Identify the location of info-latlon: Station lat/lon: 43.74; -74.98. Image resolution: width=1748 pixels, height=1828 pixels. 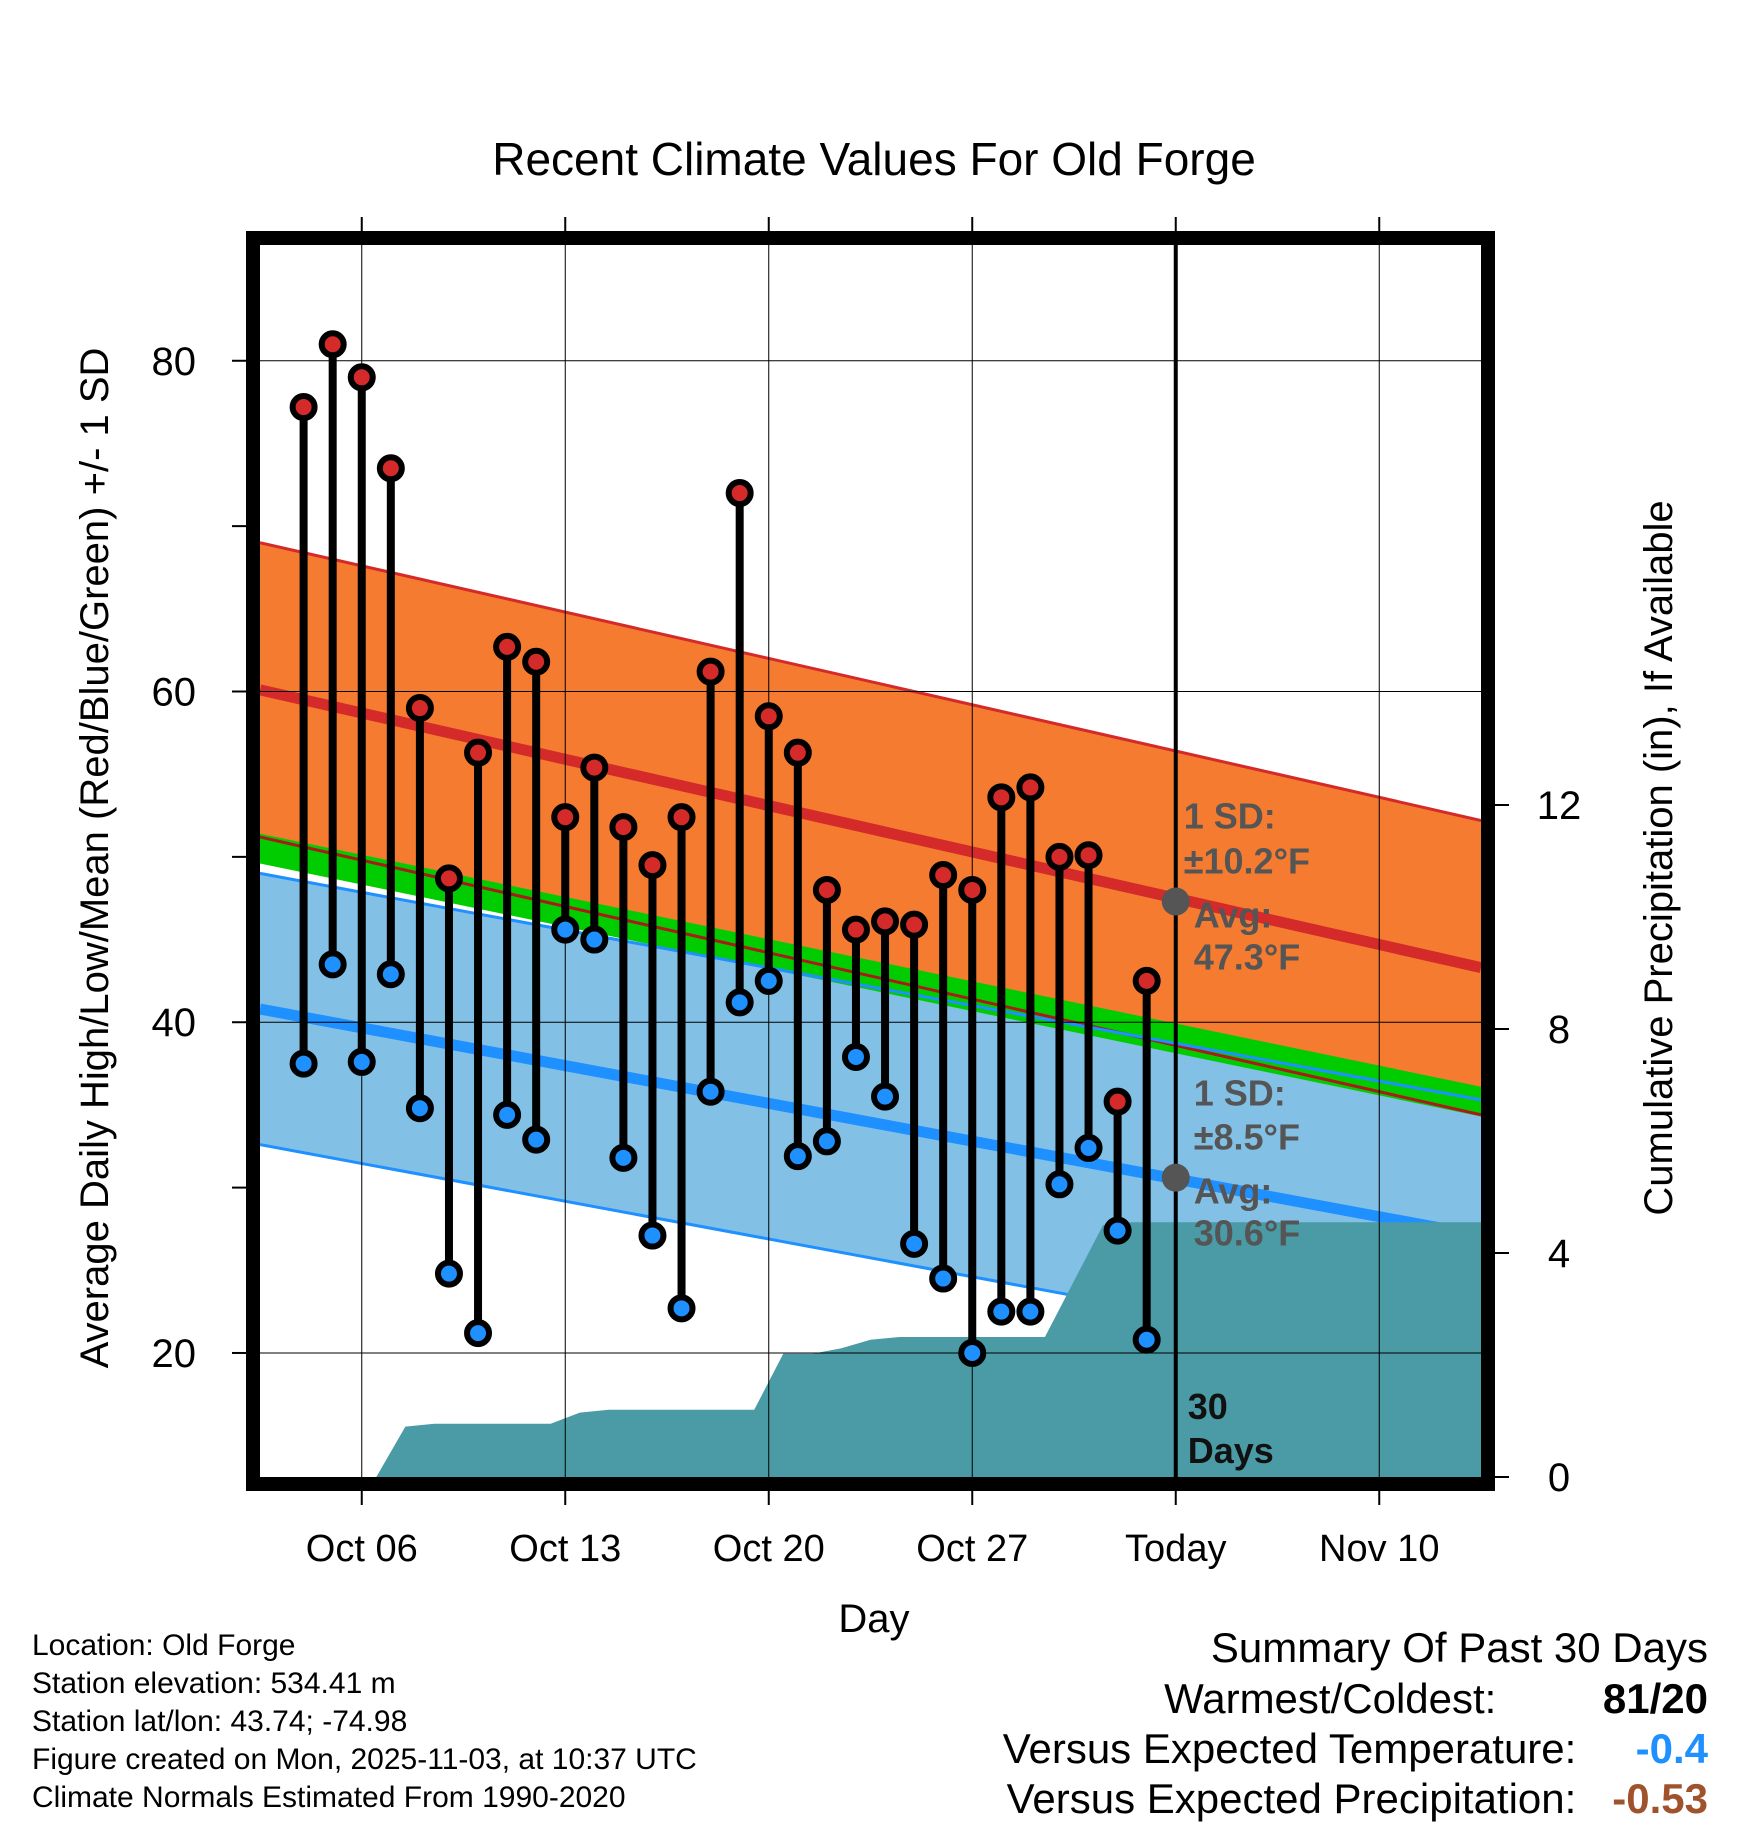
(220, 1721).